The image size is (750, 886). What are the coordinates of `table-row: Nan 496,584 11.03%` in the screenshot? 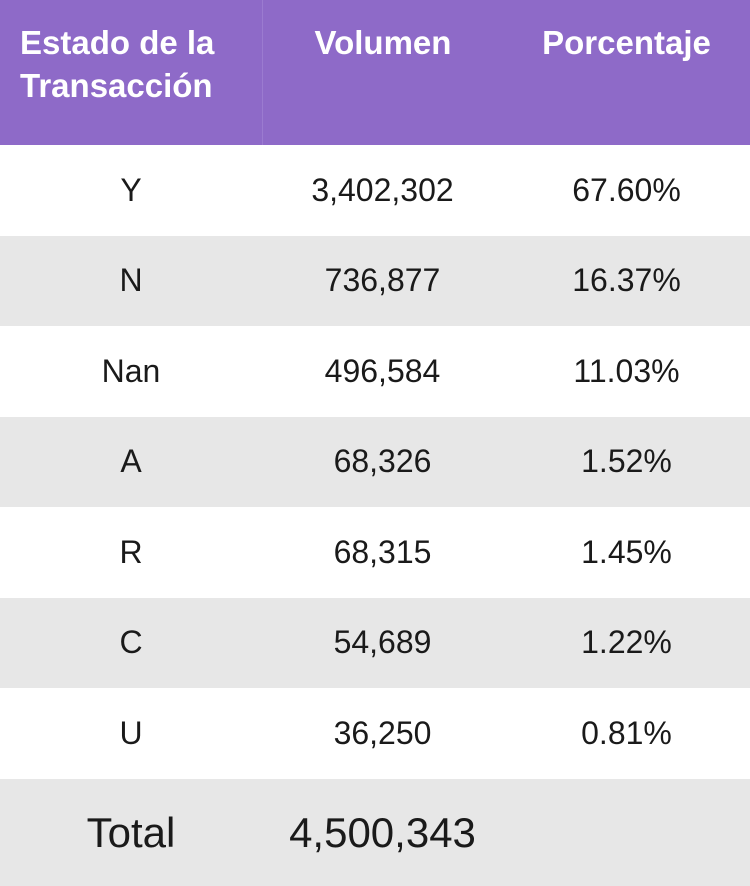 It's located at (375, 371).